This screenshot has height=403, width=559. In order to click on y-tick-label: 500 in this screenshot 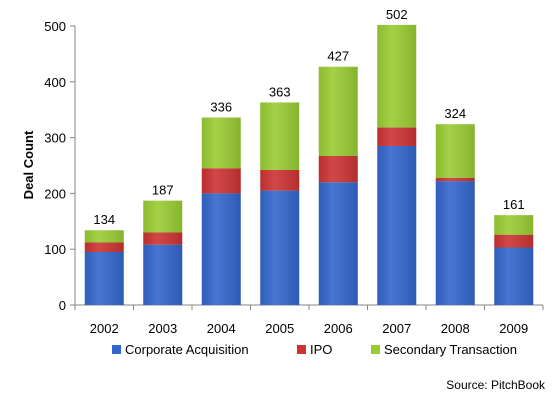, I will do `click(55, 26)`.